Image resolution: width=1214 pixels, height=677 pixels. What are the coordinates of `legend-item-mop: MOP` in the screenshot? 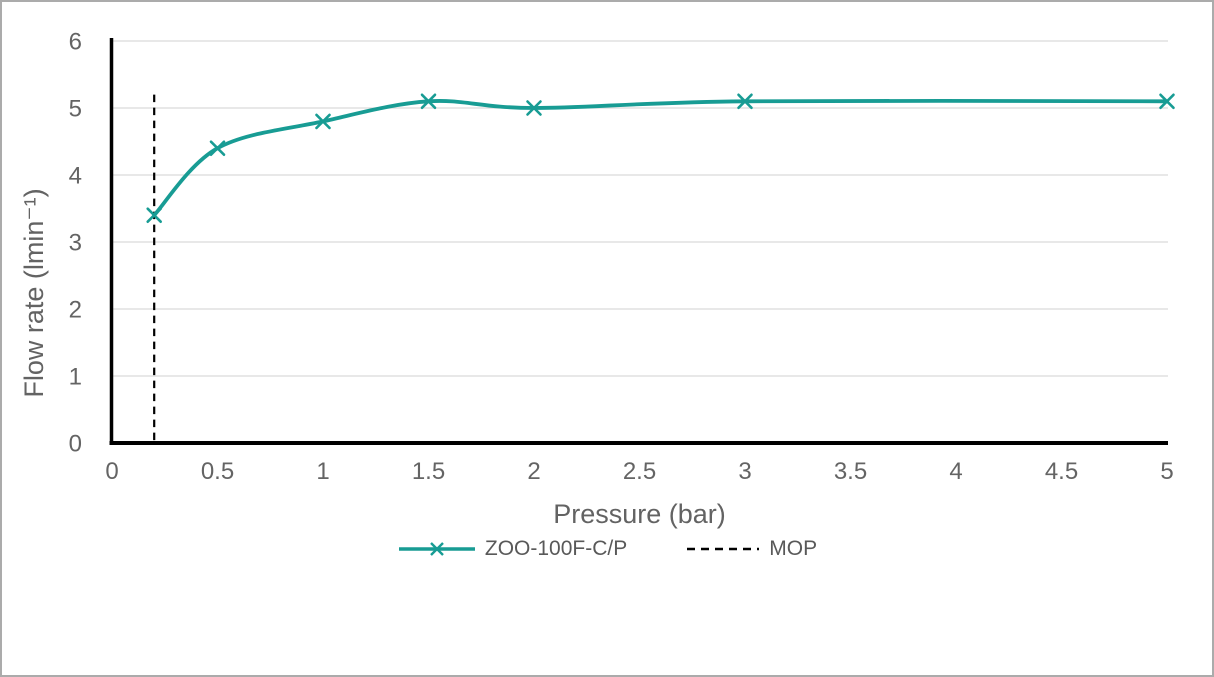 It's located at (751, 549).